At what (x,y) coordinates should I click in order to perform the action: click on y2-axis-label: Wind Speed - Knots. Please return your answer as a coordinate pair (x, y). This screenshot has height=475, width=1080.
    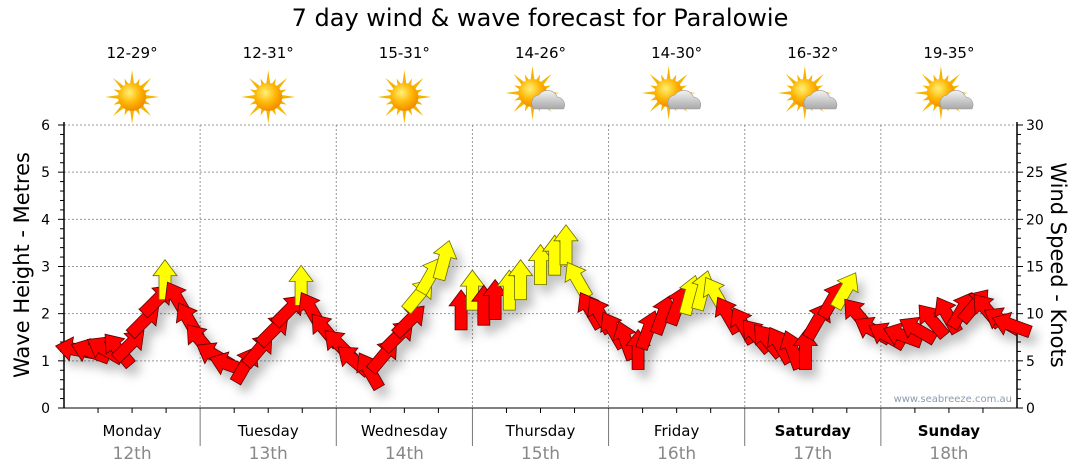
    Looking at the image, I should click on (1058, 265).